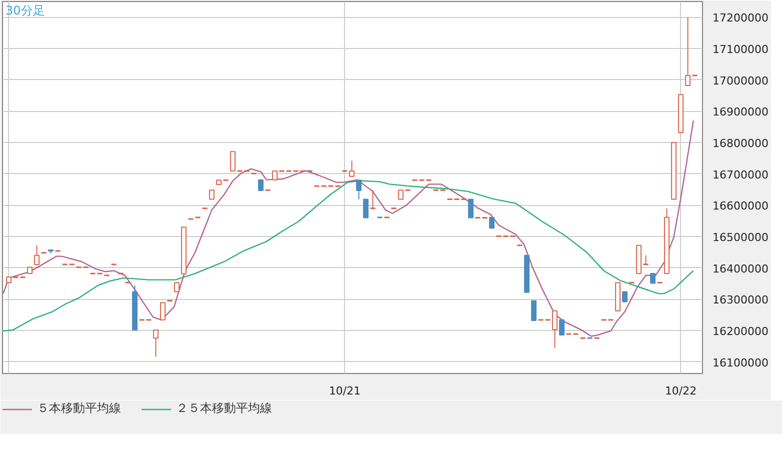  Describe the element at coordinates (25, 11) in the screenshot. I see `chart-title: 30分足` at that location.